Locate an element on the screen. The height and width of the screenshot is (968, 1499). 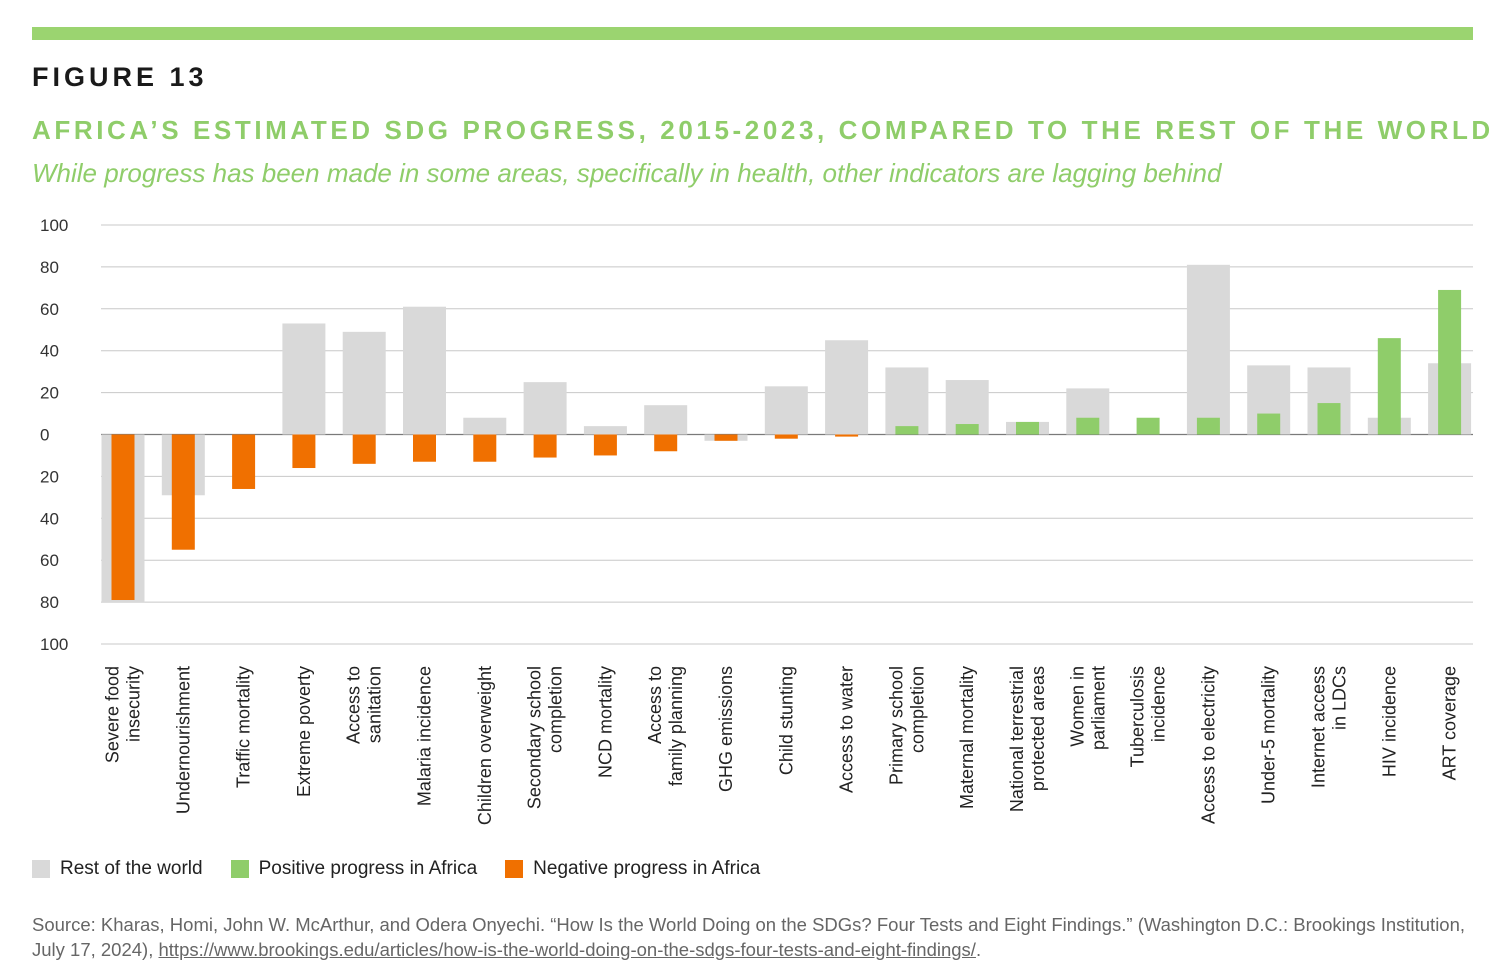
x-tick-label: Women in parliament is located at coordinates (1087, 708).